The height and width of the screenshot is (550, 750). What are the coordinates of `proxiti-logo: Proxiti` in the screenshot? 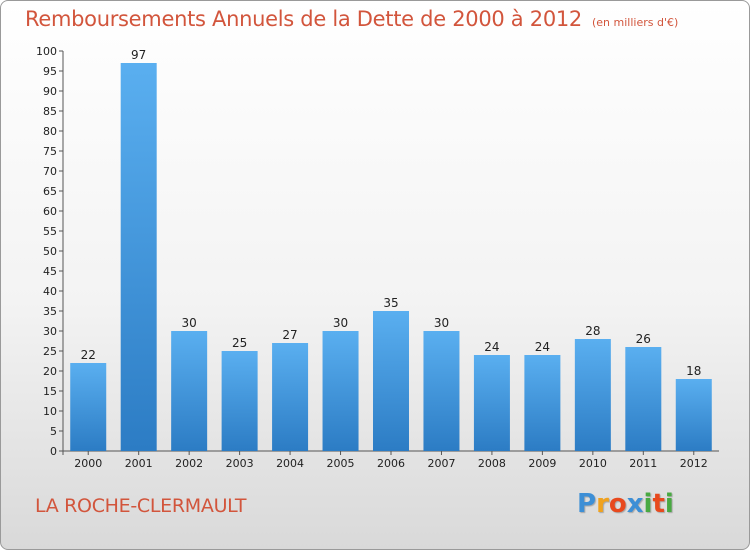 It's located at (625, 504).